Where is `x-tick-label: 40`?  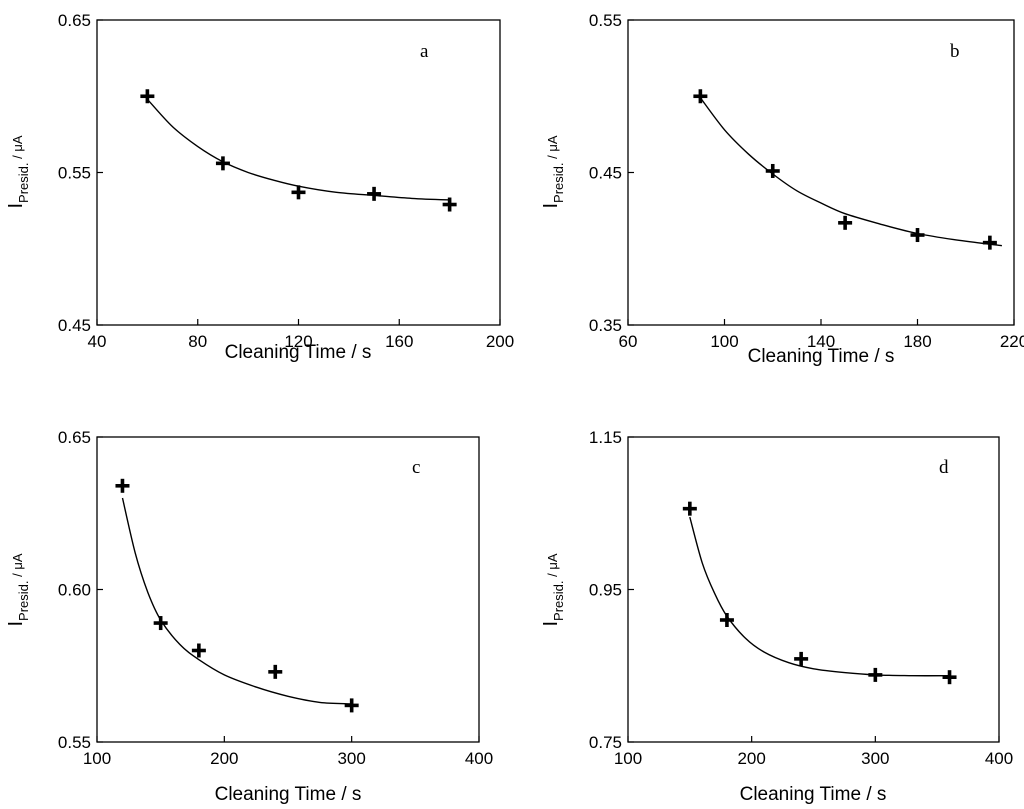 x-tick-label: 40 is located at coordinates (97, 341).